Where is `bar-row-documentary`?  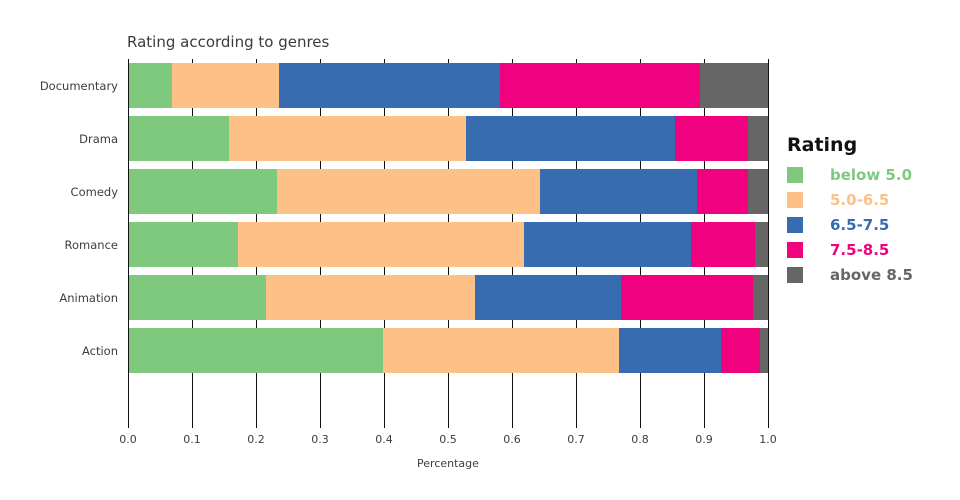 bar-row-documentary is located at coordinates (448, 85).